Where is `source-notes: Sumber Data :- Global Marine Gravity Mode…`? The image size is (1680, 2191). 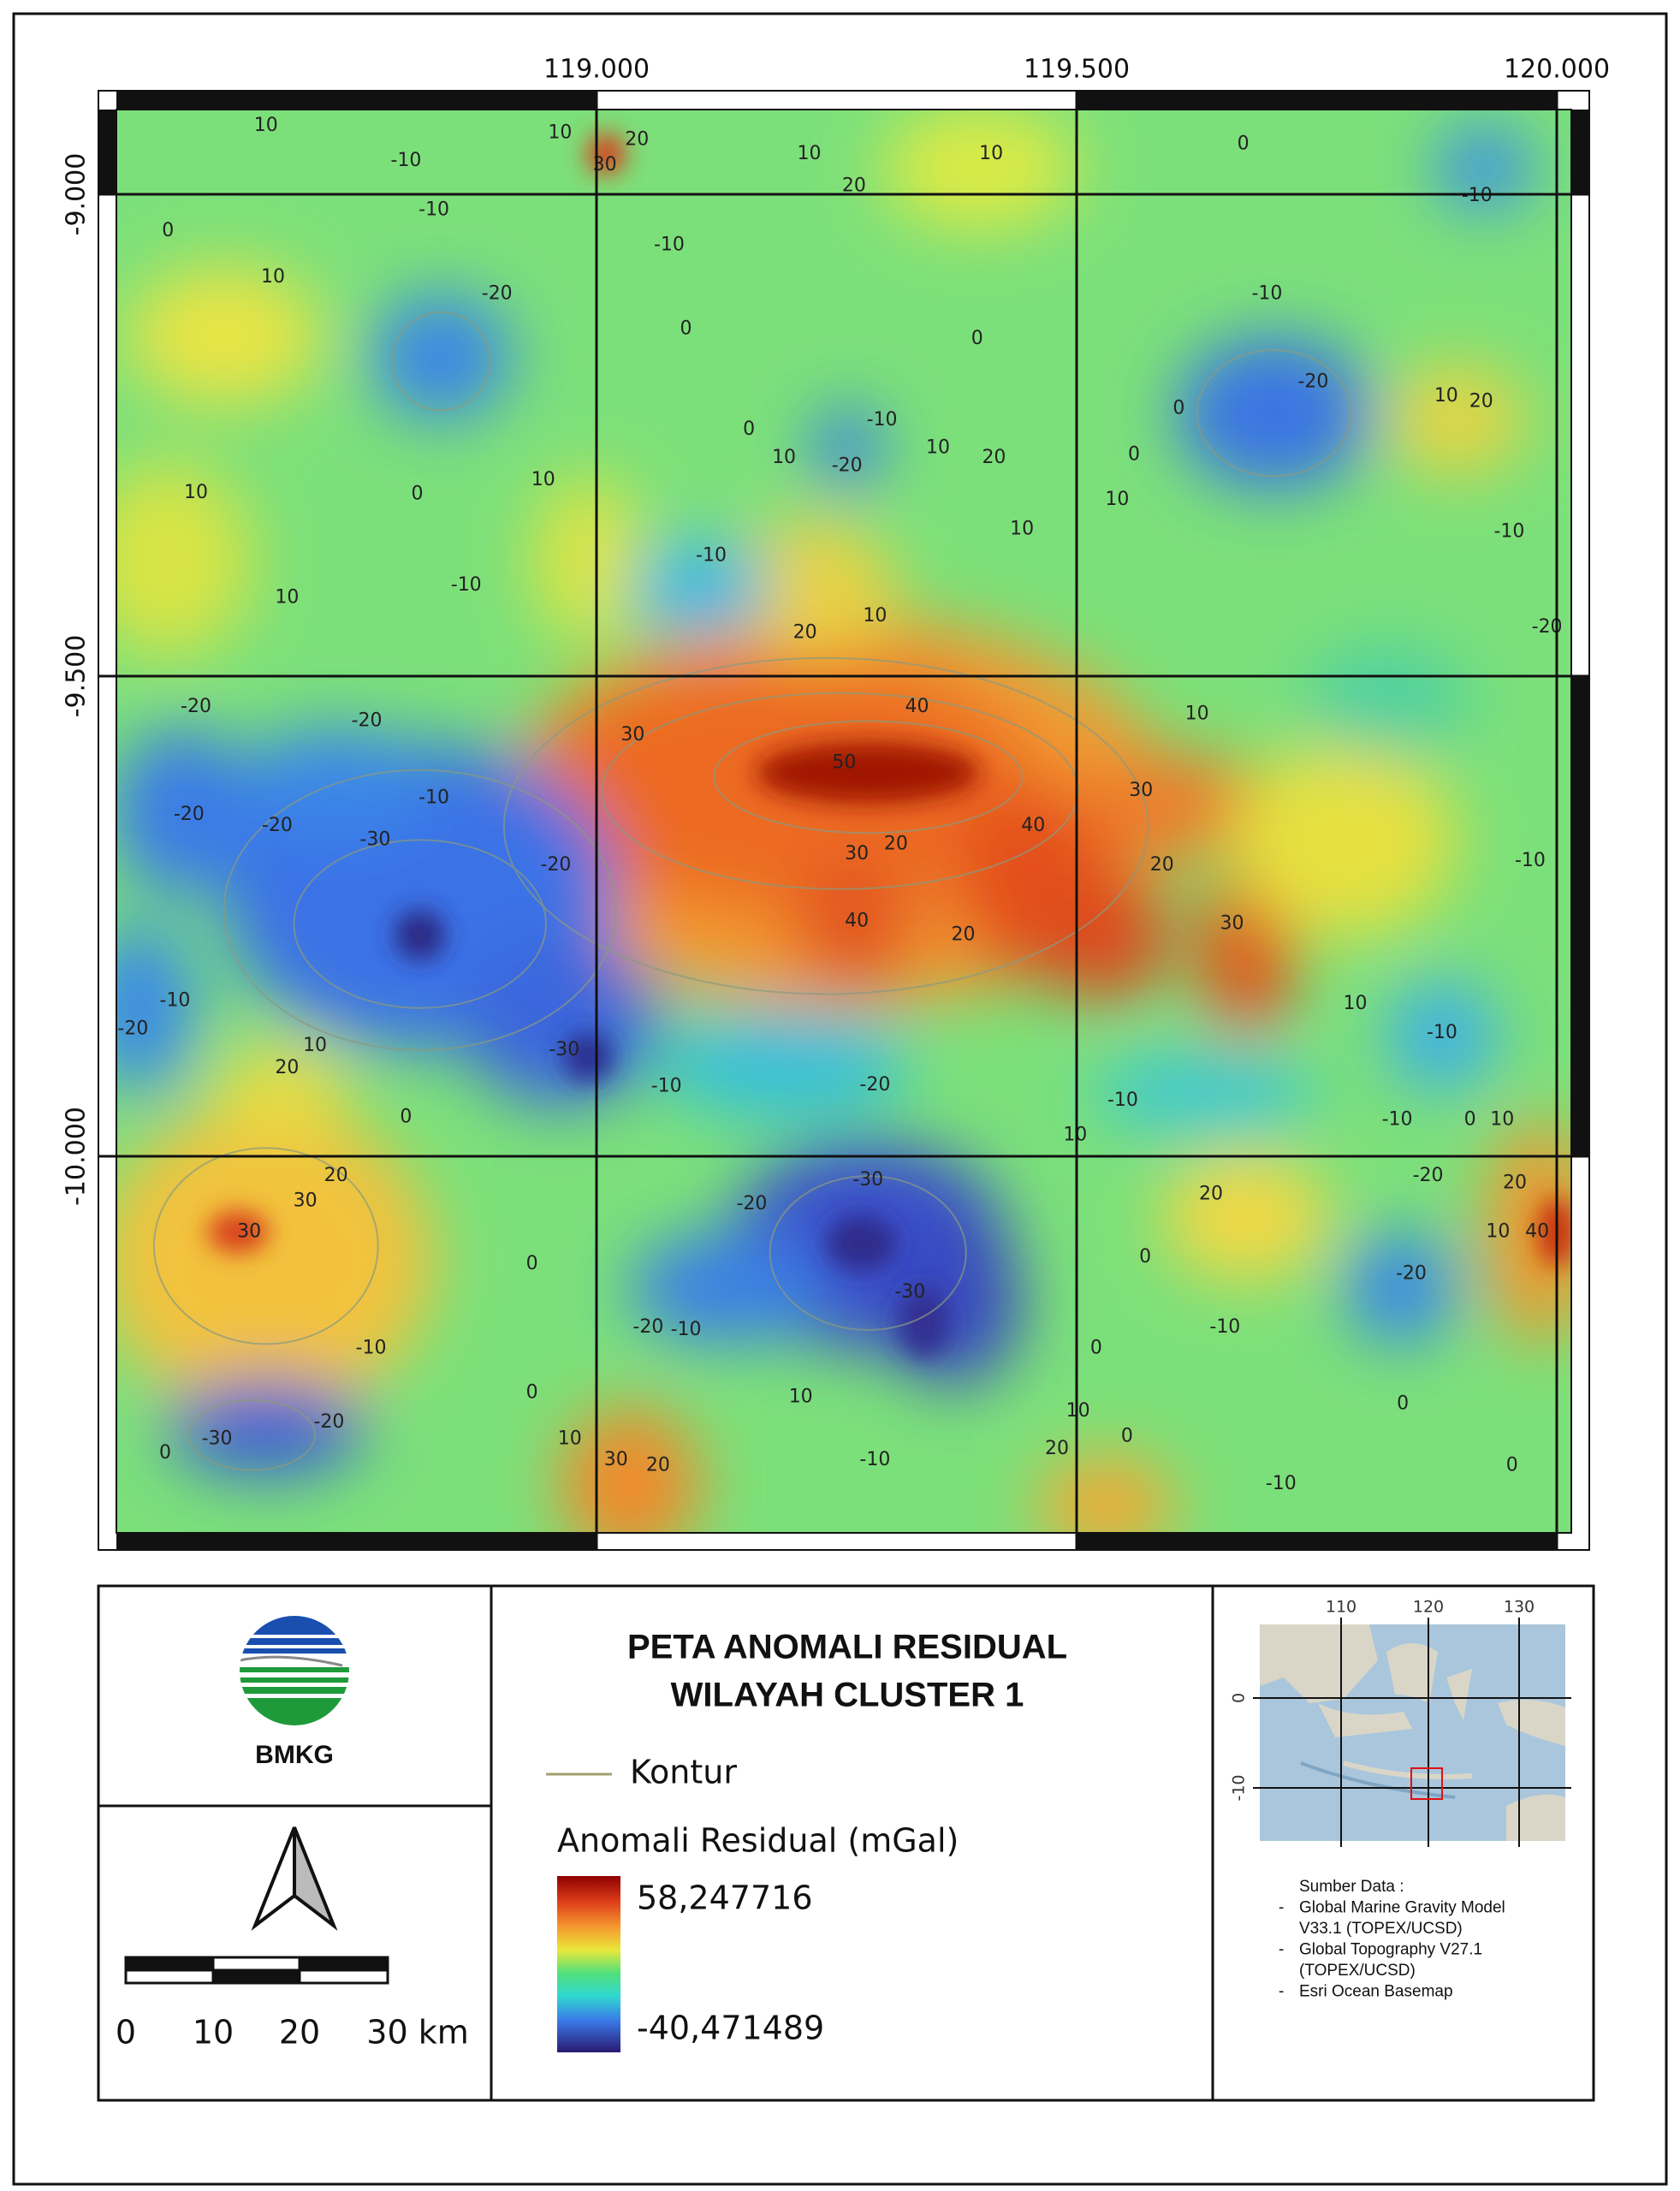
source-notes: Sumber Data :- Global Marine Gravity Mode… is located at coordinates (1392, 1940).